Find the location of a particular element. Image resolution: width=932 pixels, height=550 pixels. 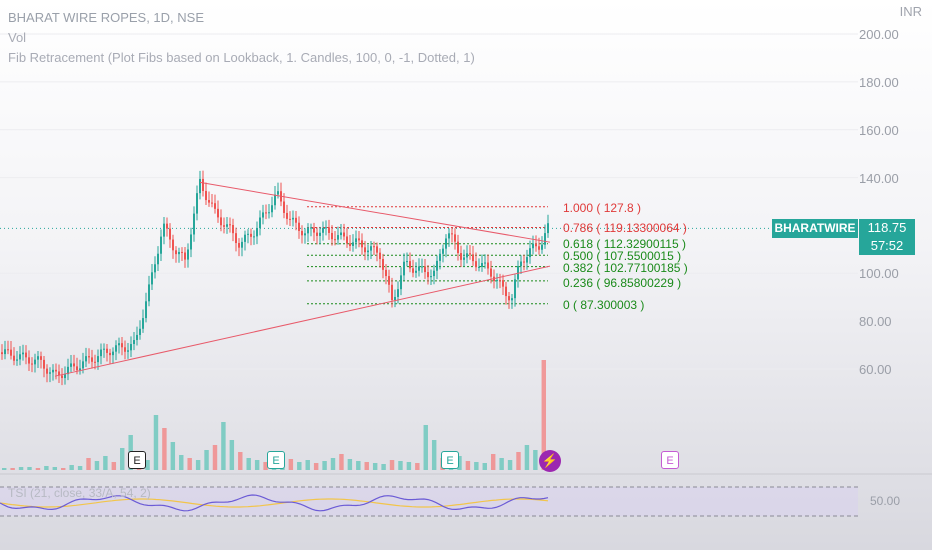

currency-unit: INR is located at coordinates (910, 11).